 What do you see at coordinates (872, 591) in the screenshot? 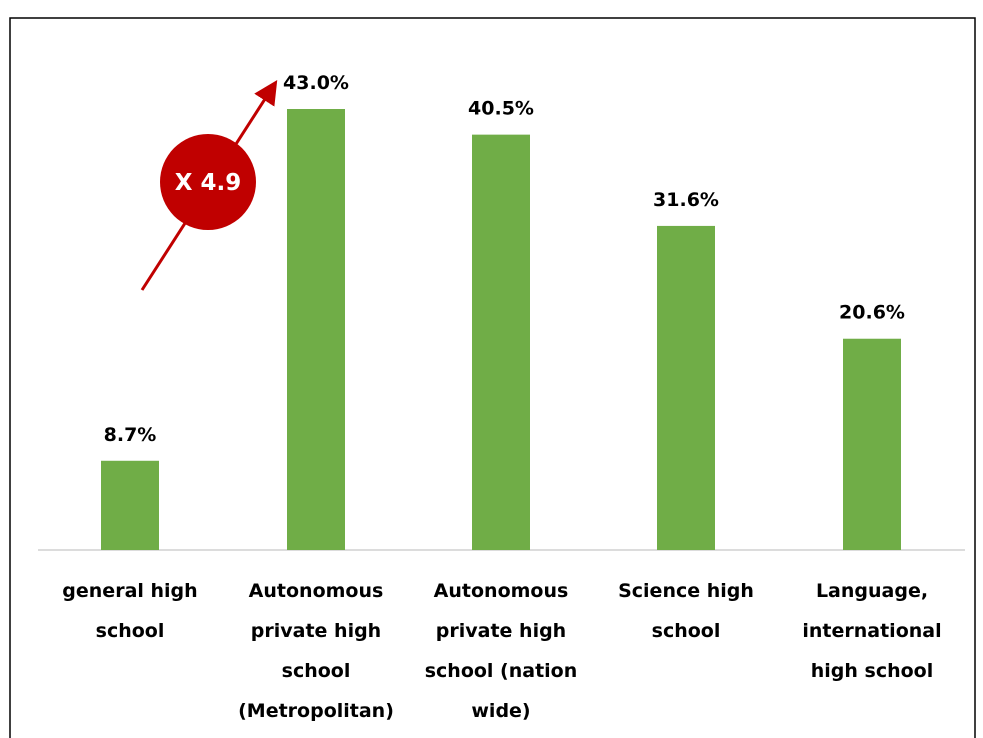
I see `label-line: Language,` at bounding box center [872, 591].